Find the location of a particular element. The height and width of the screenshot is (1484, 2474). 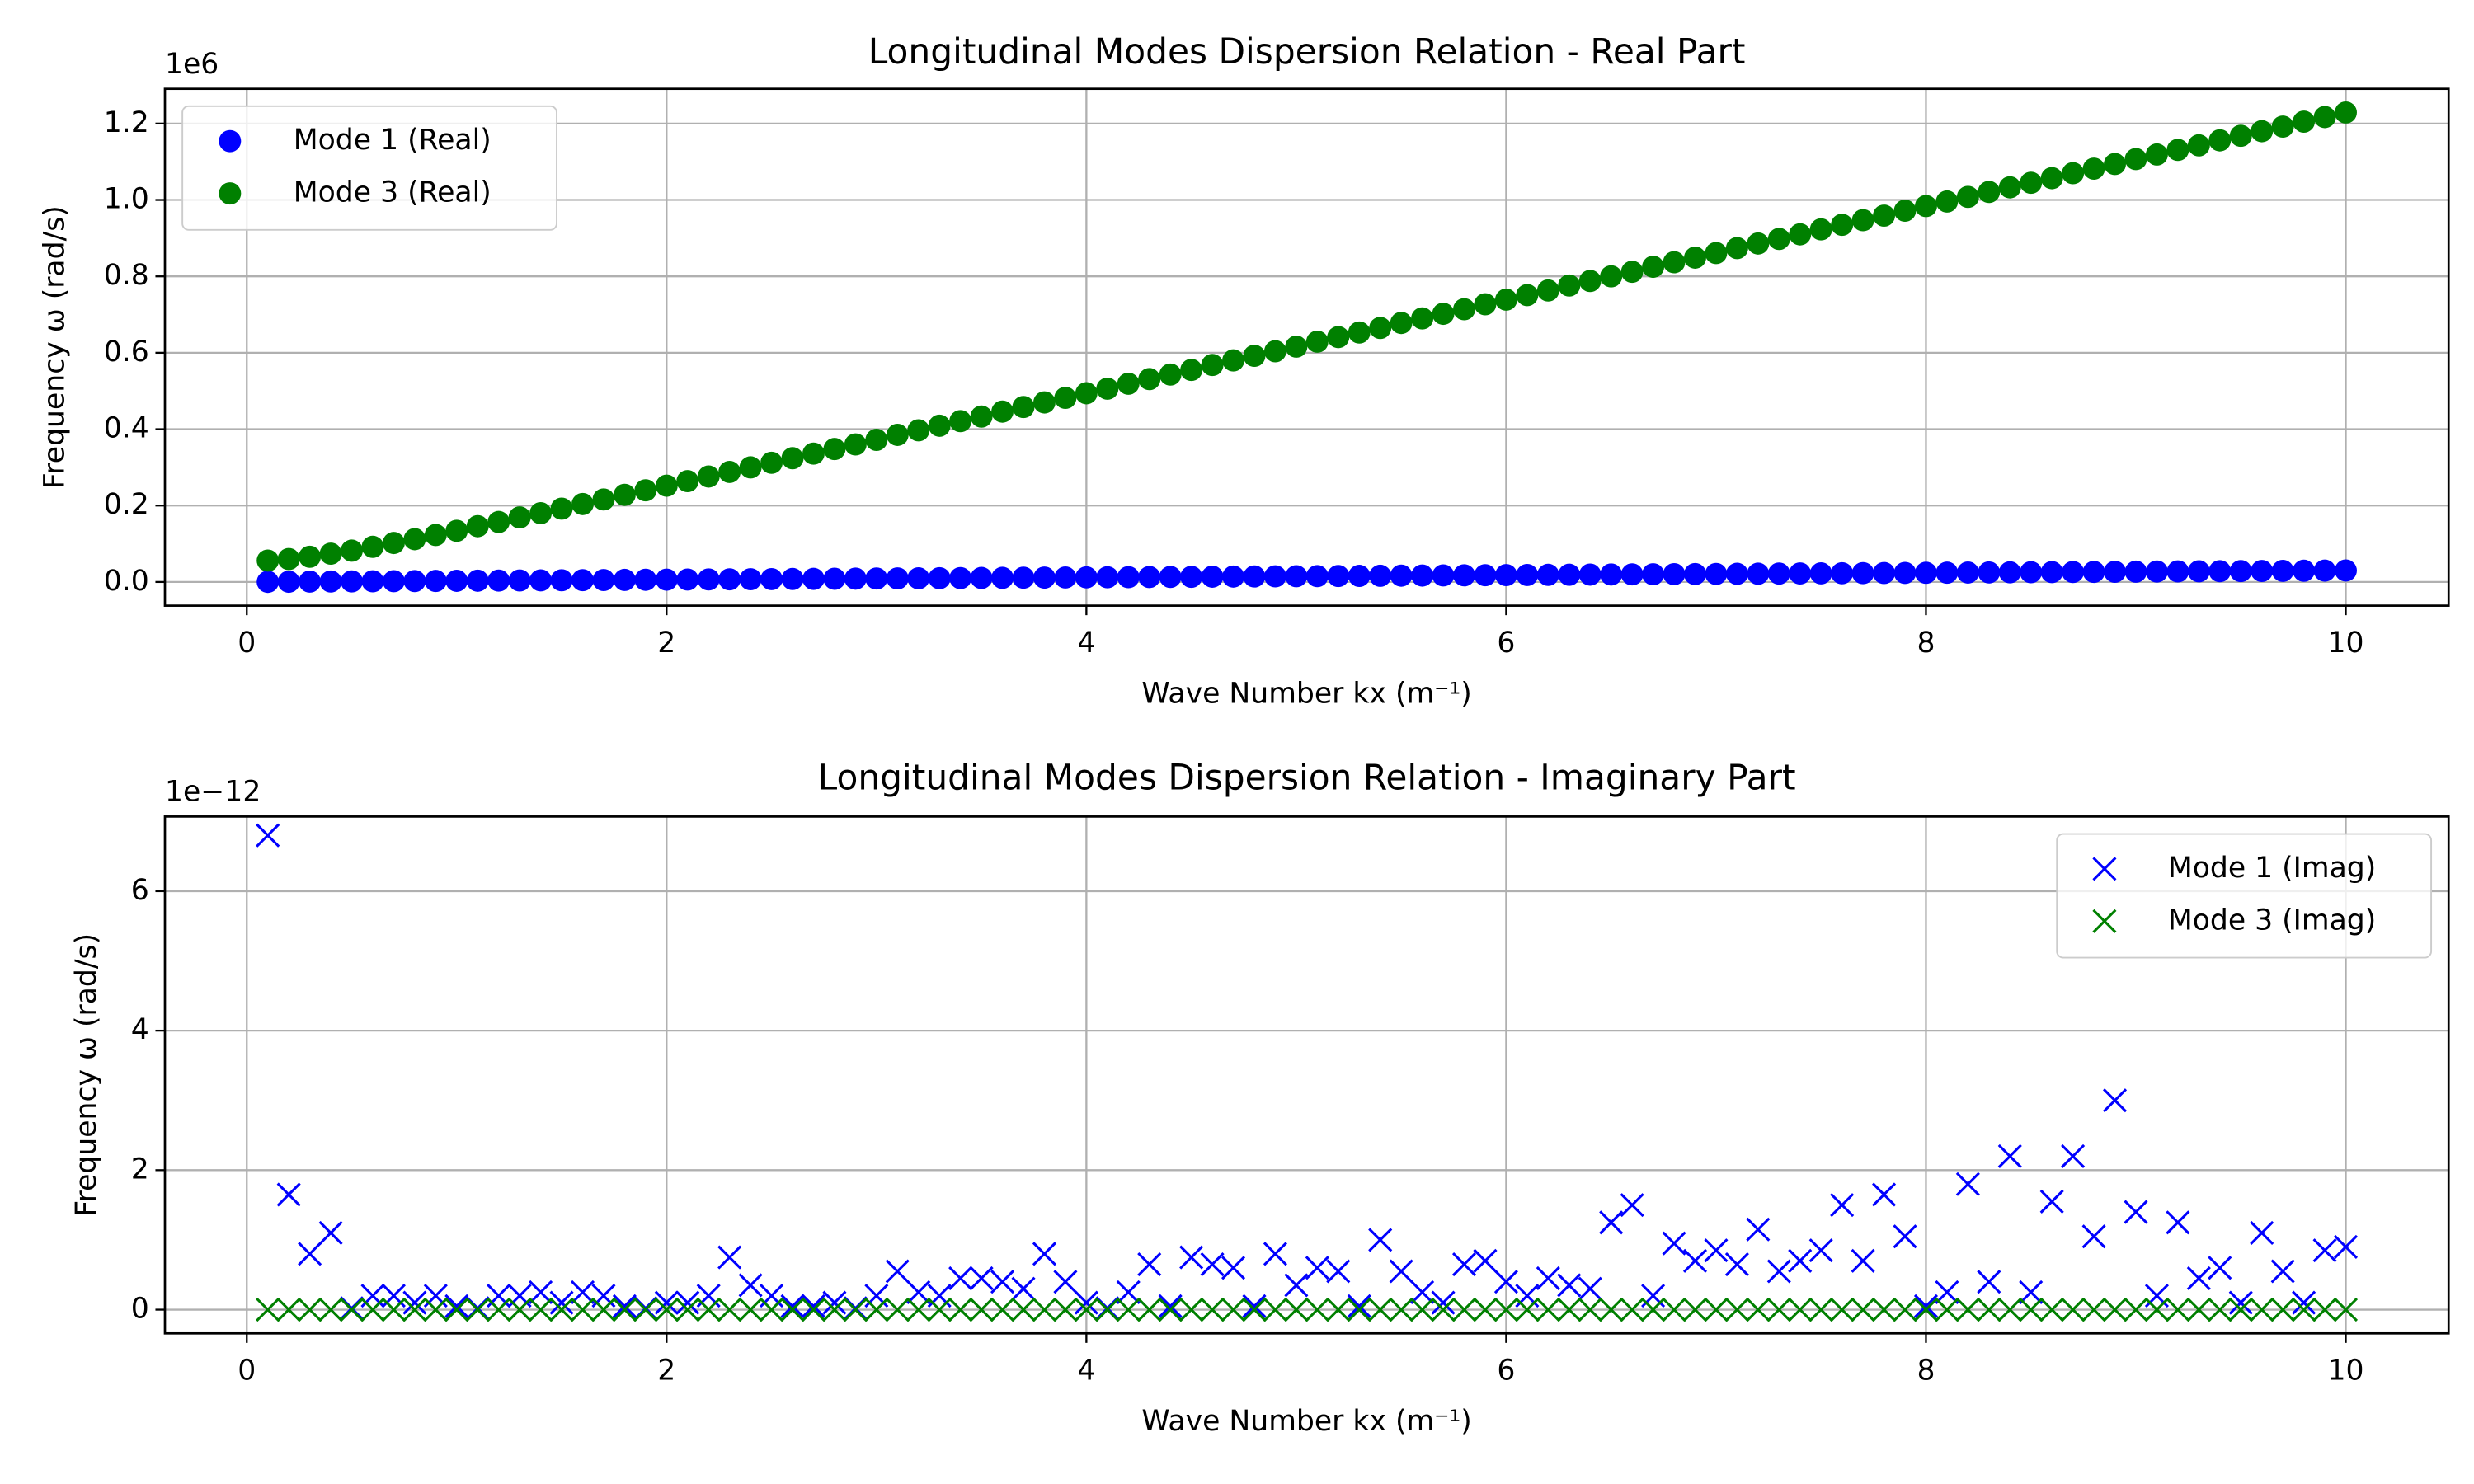

y-tick-label: 0.2 is located at coordinates (126, 504).